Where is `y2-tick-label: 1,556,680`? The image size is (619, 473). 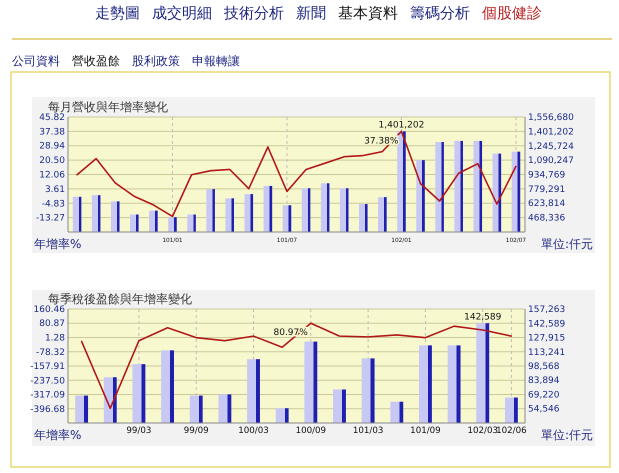 y2-tick-label: 1,556,680 is located at coordinates (551, 118).